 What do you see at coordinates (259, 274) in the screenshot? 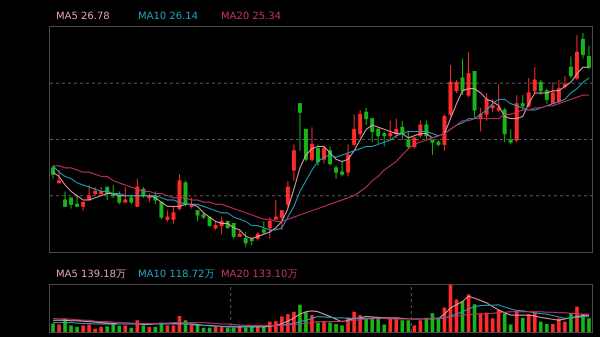
I see `text: MA20 133.10万` at bounding box center [259, 274].